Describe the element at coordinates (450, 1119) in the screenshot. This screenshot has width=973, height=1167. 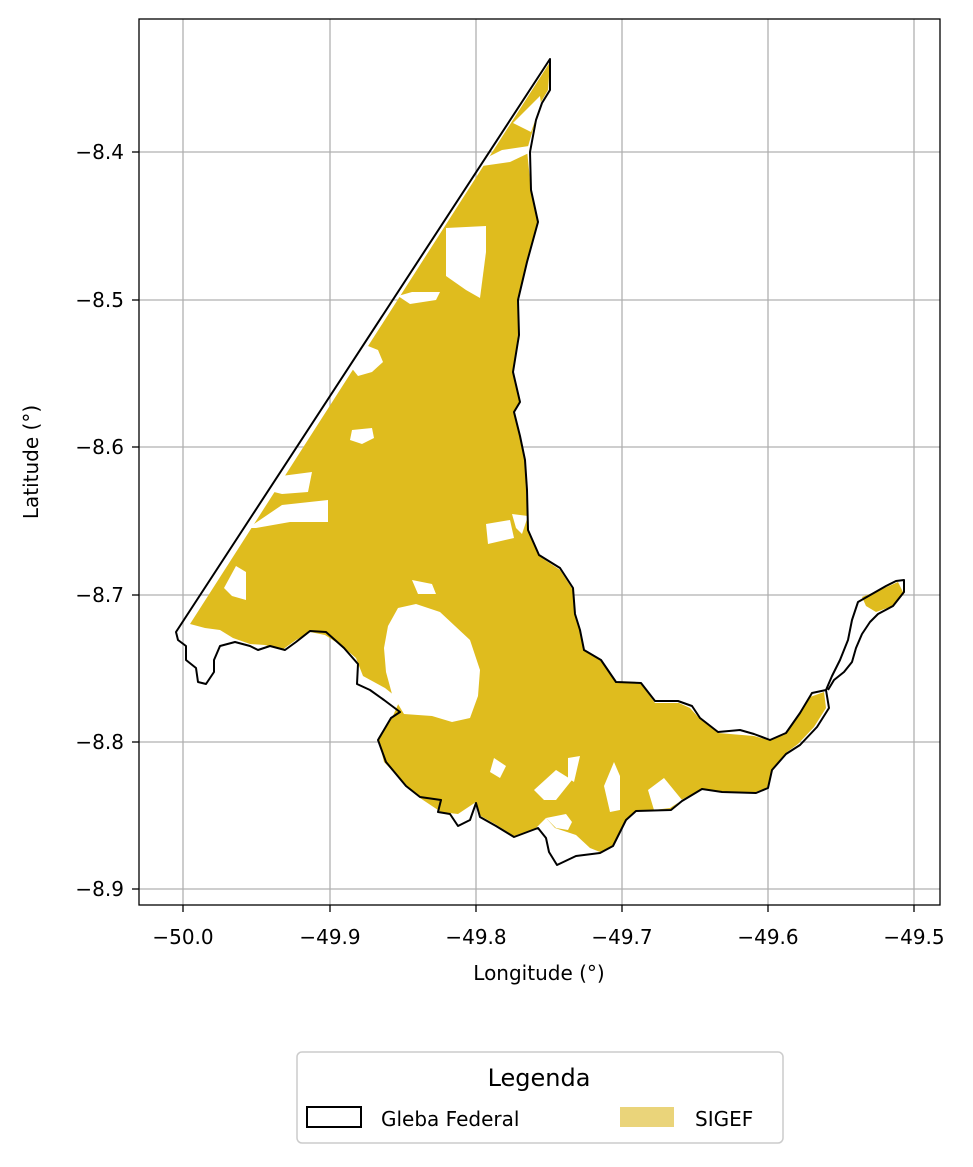
I see `legend-gleba-federal-label: Gleba Federal` at that location.